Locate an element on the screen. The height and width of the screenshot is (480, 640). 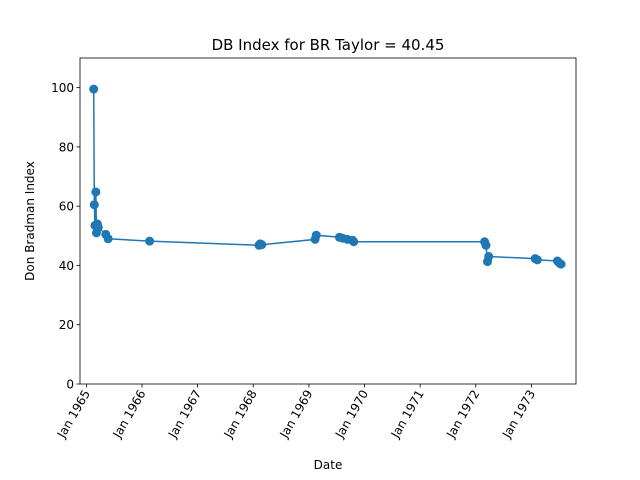
y-tick-label: 60 is located at coordinates (66, 207).